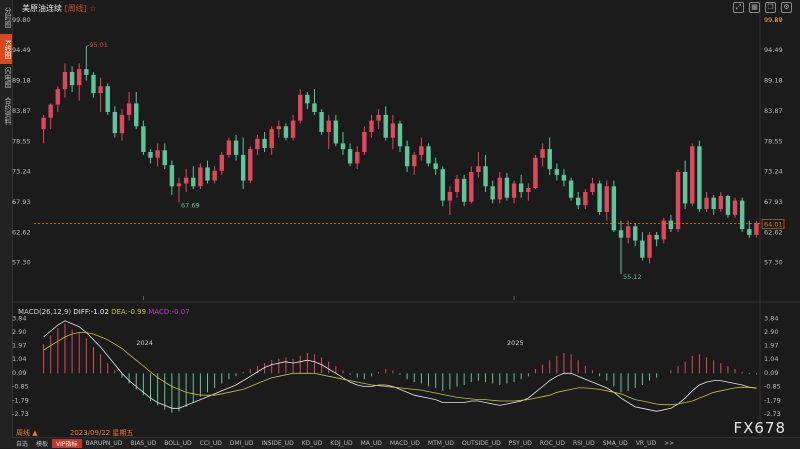 The image size is (800, 449). I want to click on indicator-tab-14: OUTSIDE_UD, so click(481, 443).